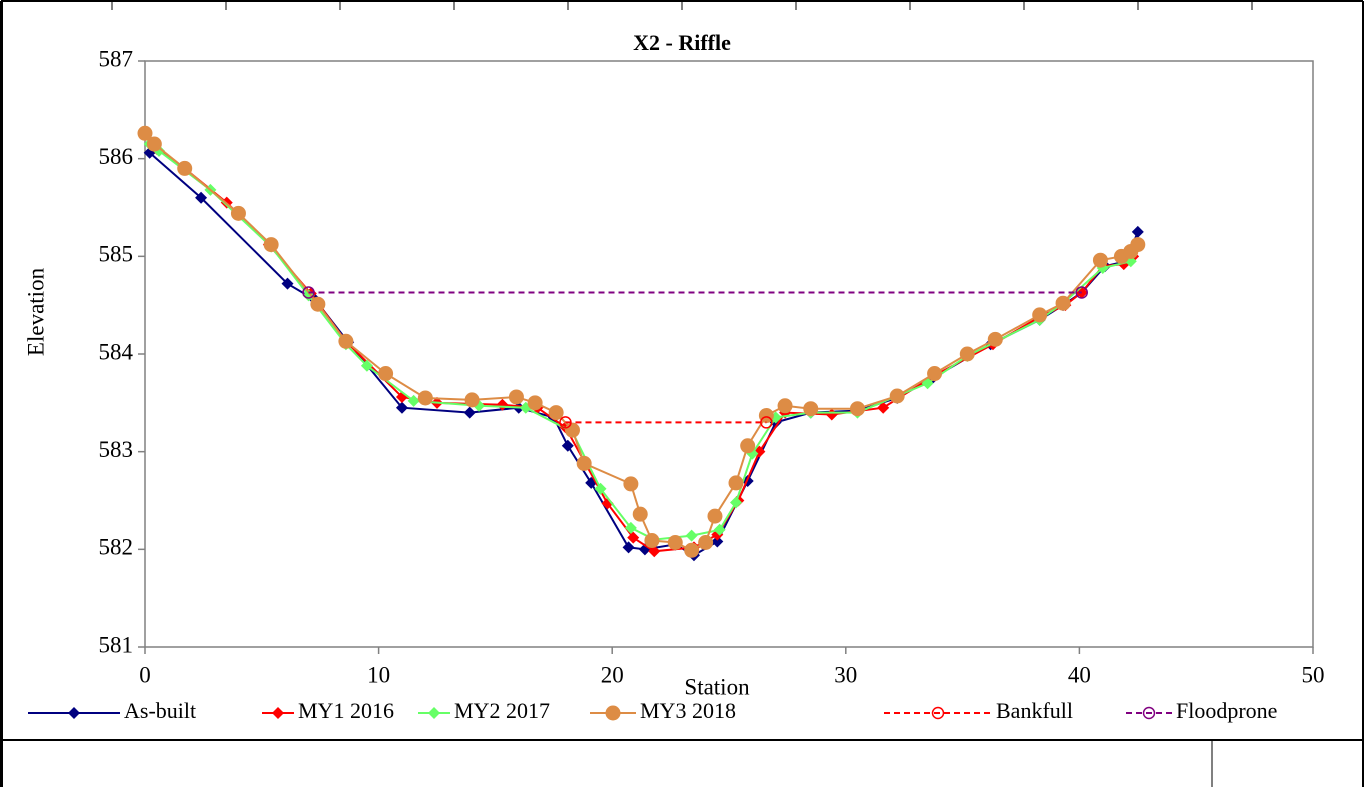 The image size is (1364, 787). What do you see at coordinates (978, 710) in the screenshot?
I see `legend-item: Bankfull` at bounding box center [978, 710].